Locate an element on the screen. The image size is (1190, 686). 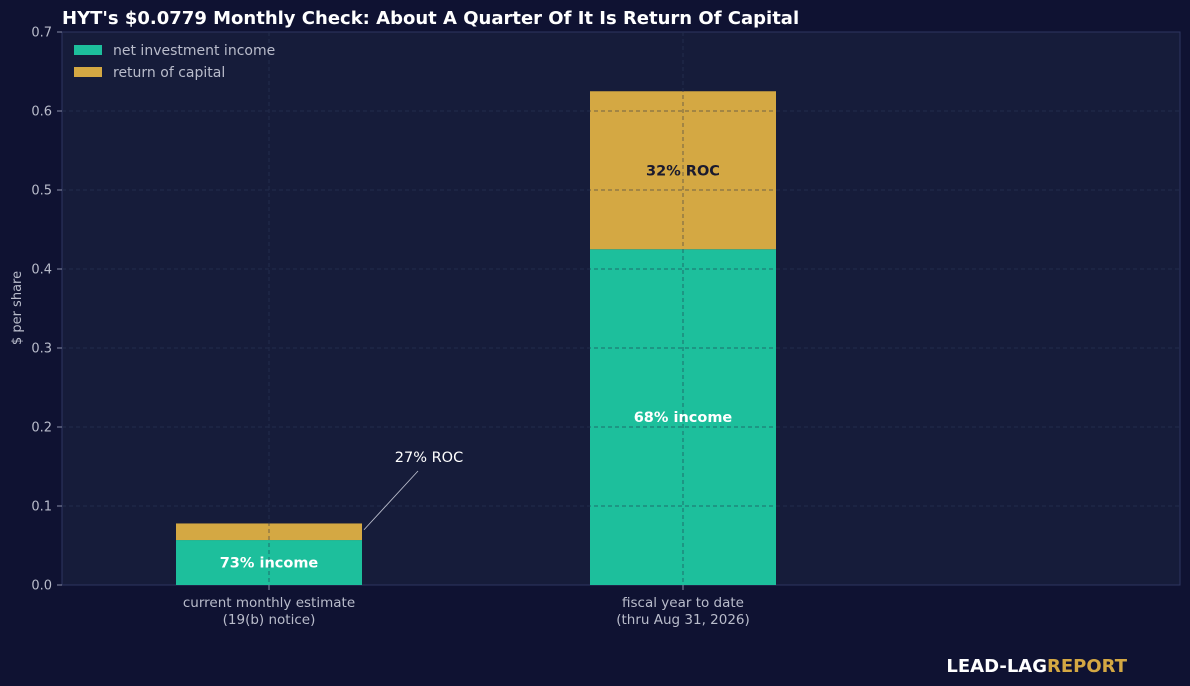
legend: net investment income return of capital is located at coordinates (174, 62).